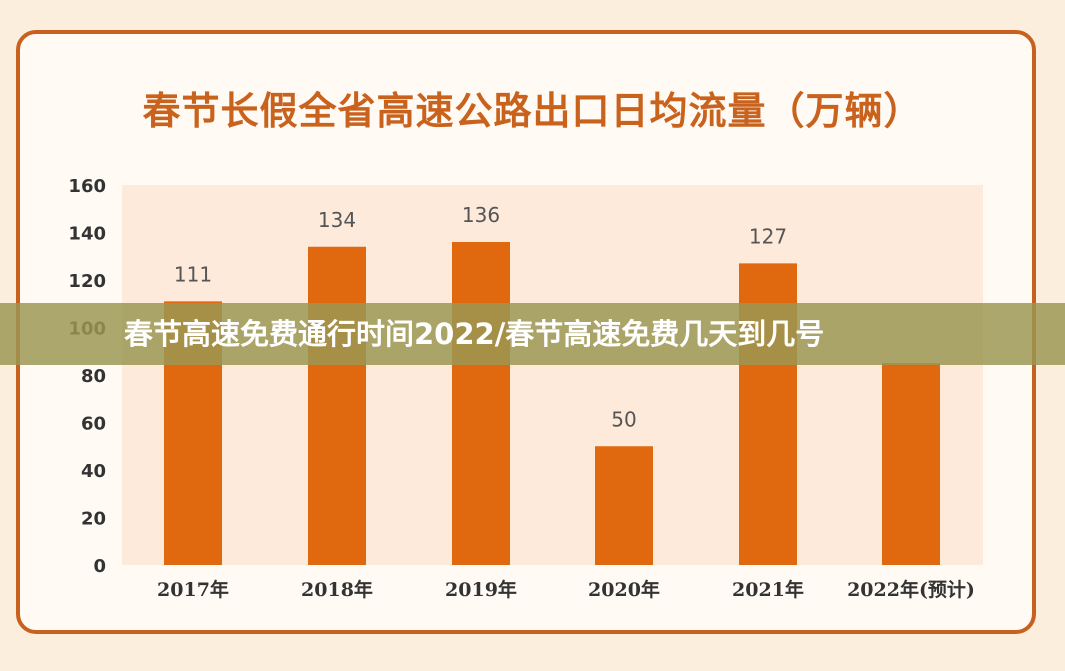  Describe the element at coordinates (768, 236) in the screenshot. I see `bar-value-label: 127` at that location.